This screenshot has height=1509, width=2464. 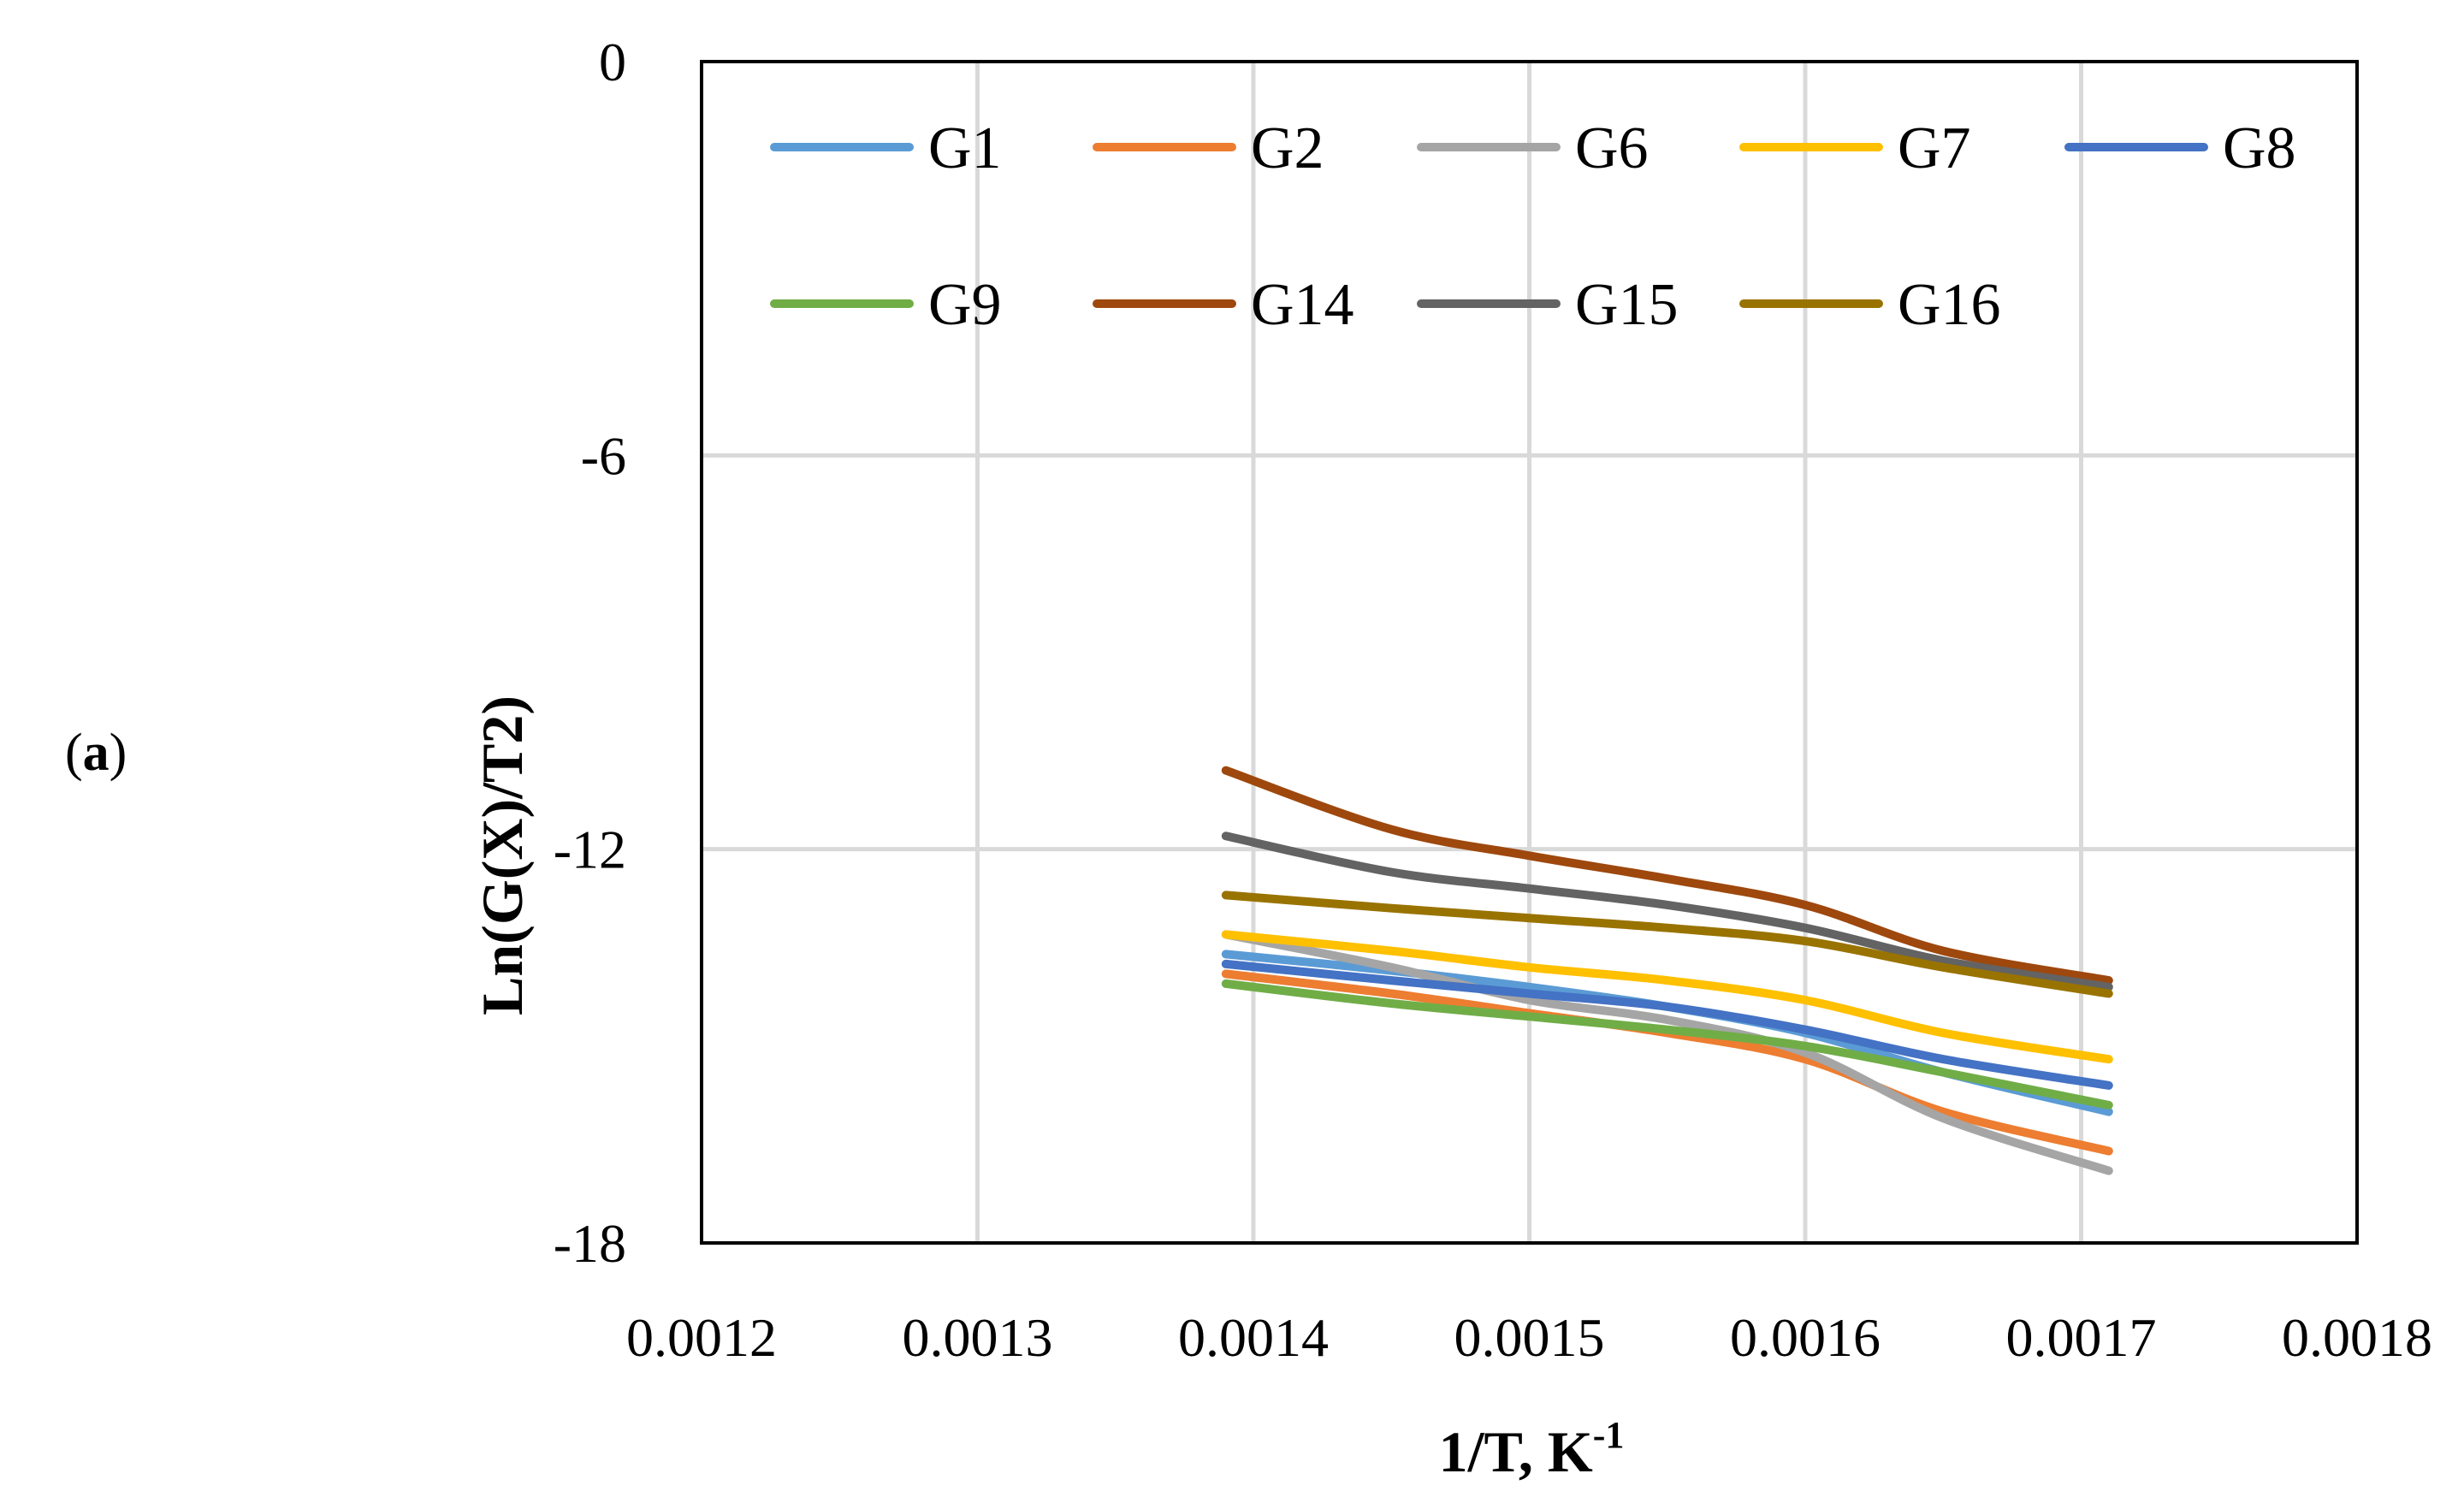 I want to click on y-tick-label: 0, so click(x=612, y=62).